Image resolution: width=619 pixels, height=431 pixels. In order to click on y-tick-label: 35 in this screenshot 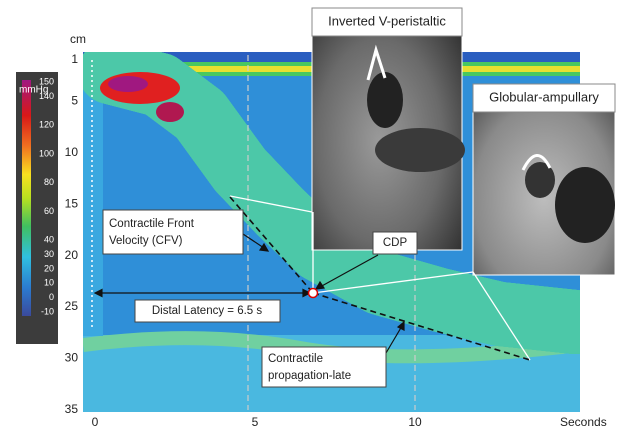, I will do `click(72, 409)`.